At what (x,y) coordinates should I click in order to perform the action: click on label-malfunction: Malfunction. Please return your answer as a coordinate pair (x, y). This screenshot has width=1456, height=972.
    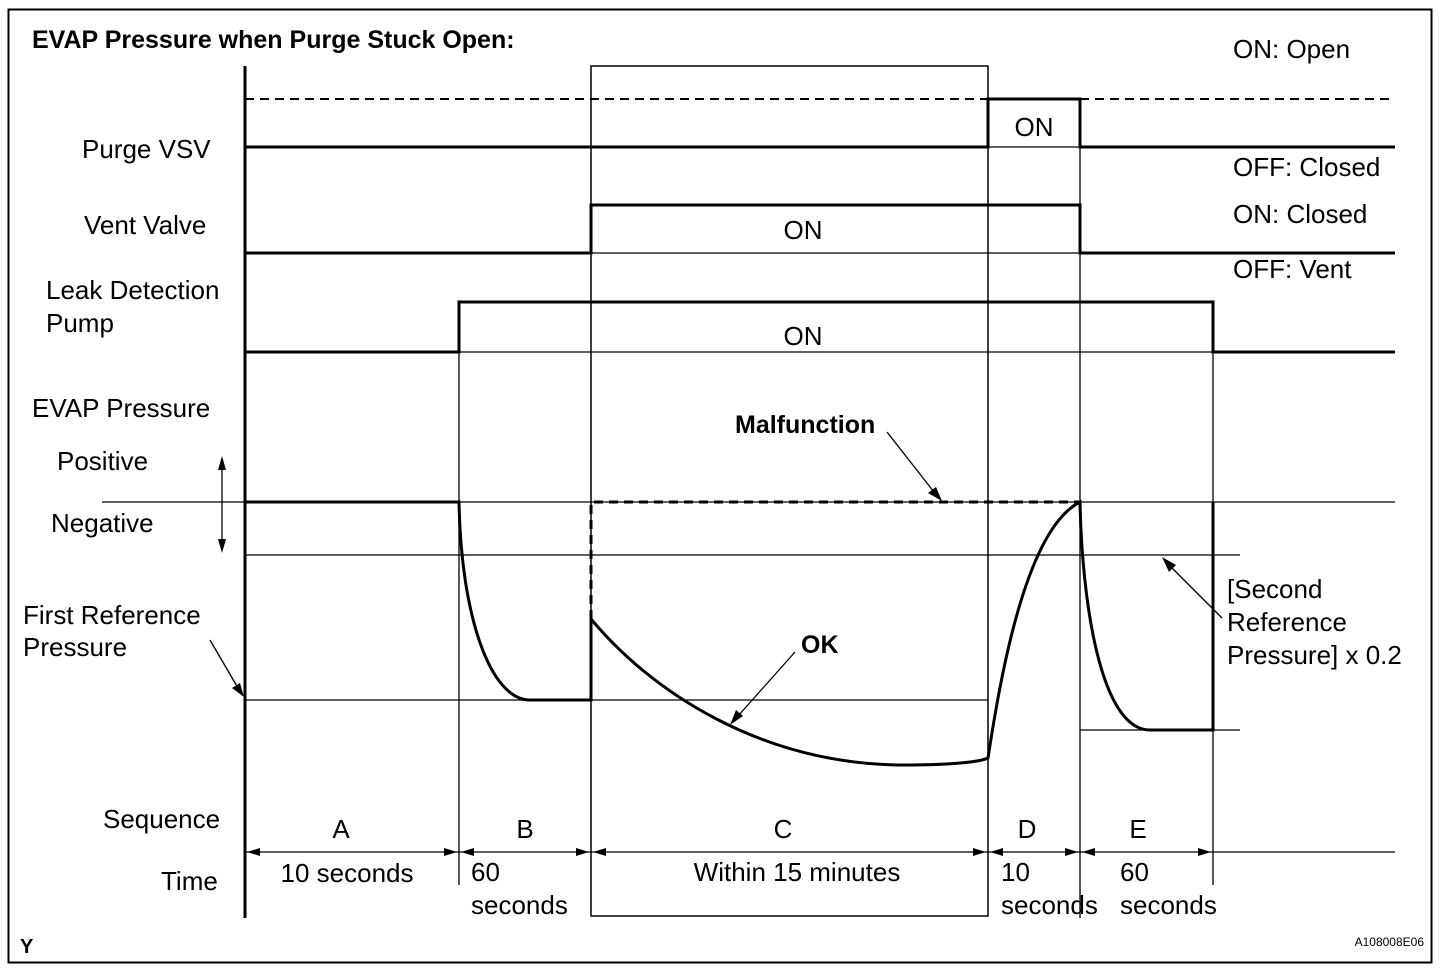
    Looking at the image, I should click on (805, 425).